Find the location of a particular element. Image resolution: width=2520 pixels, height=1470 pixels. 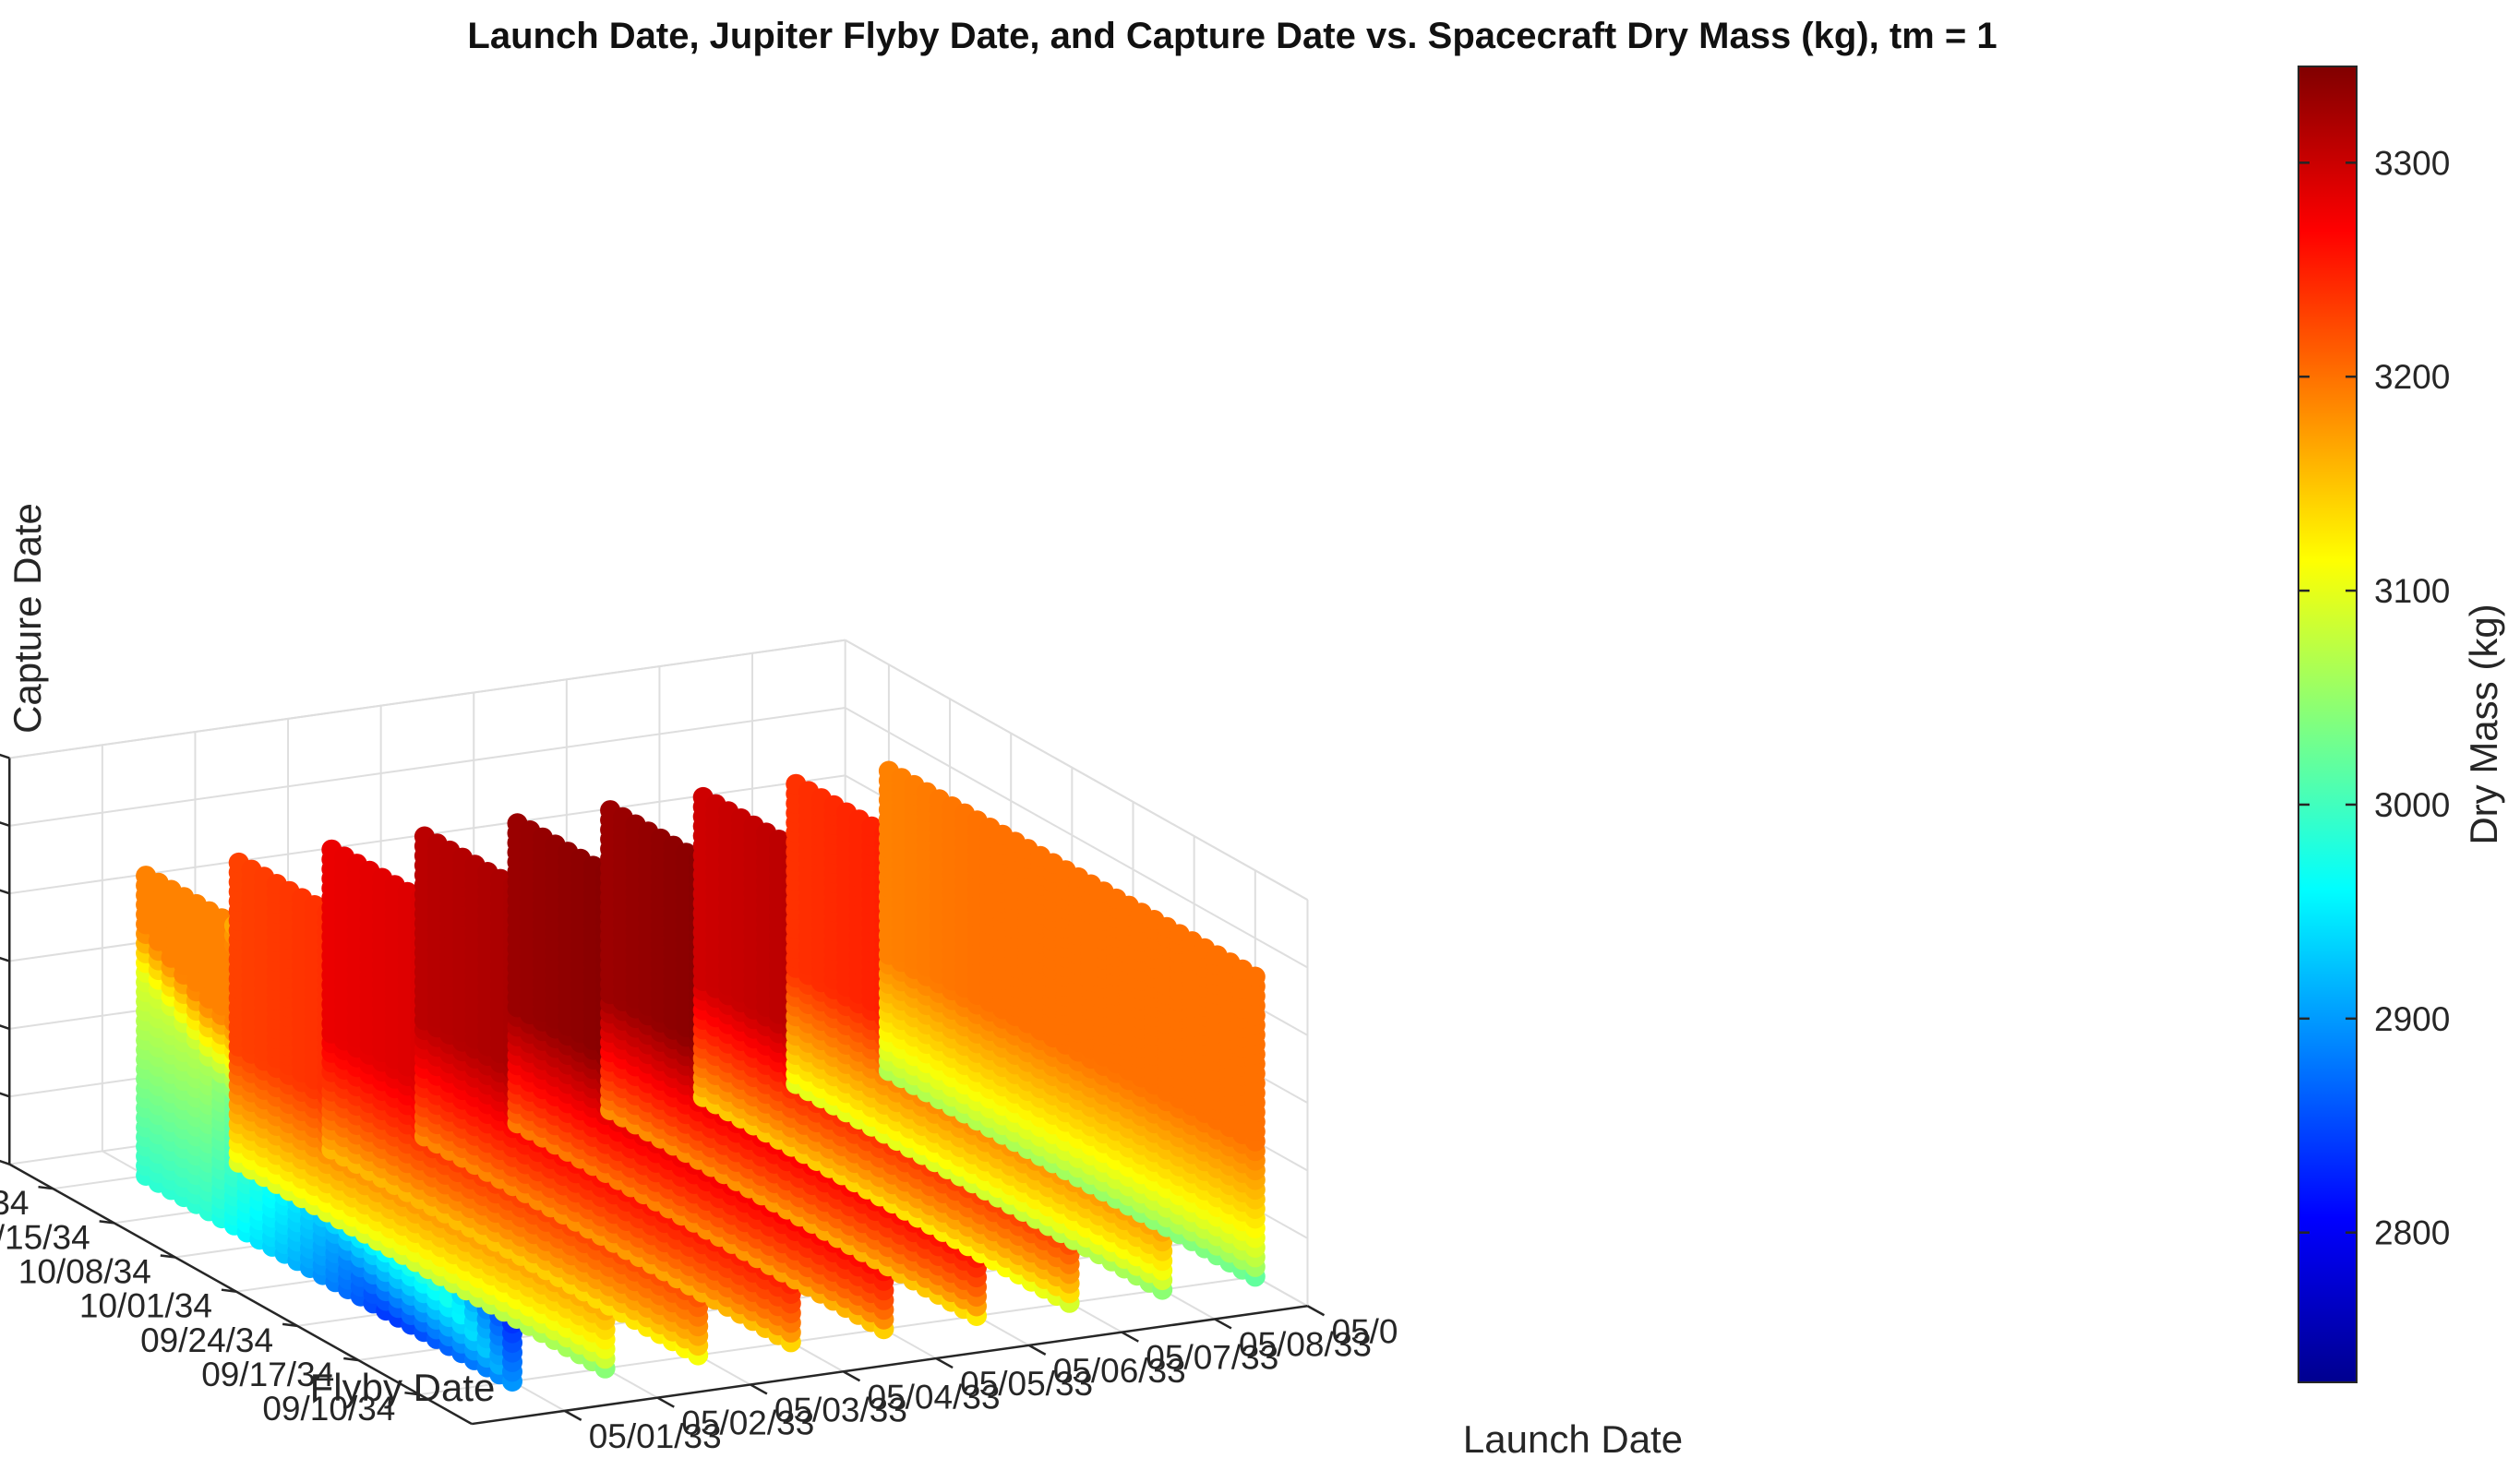

y-axis-line is located at coordinates (240, 1294).